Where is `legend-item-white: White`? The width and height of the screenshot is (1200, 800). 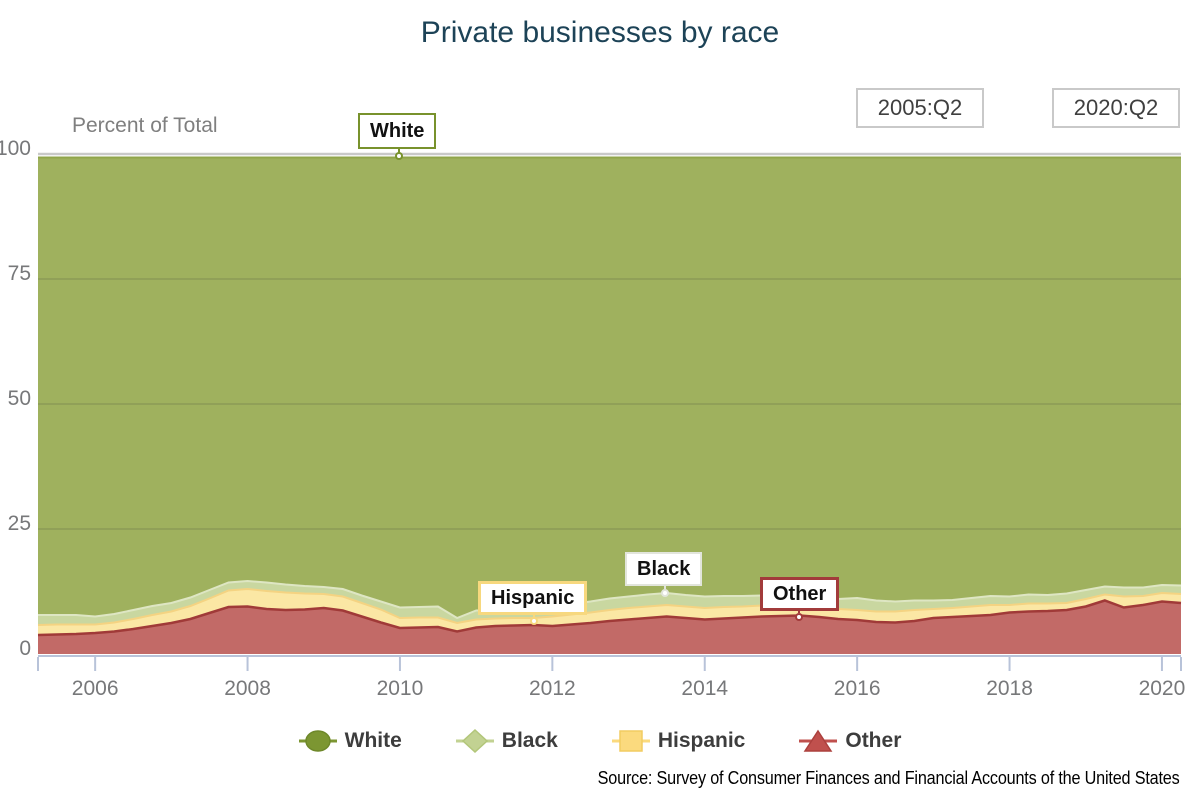
legend-item-white: White is located at coordinates (350, 741).